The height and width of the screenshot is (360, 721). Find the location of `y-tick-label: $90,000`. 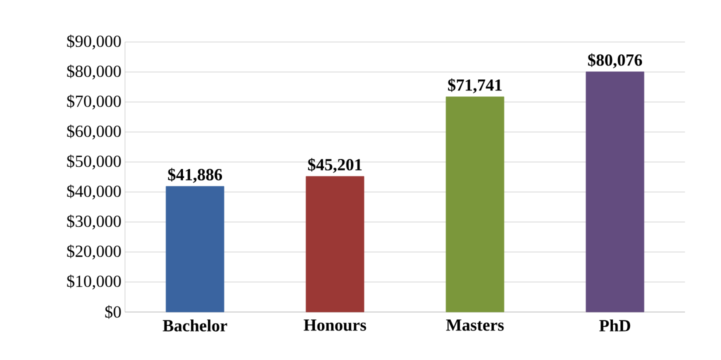

y-tick-label: $90,000 is located at coordinates (94, 42).